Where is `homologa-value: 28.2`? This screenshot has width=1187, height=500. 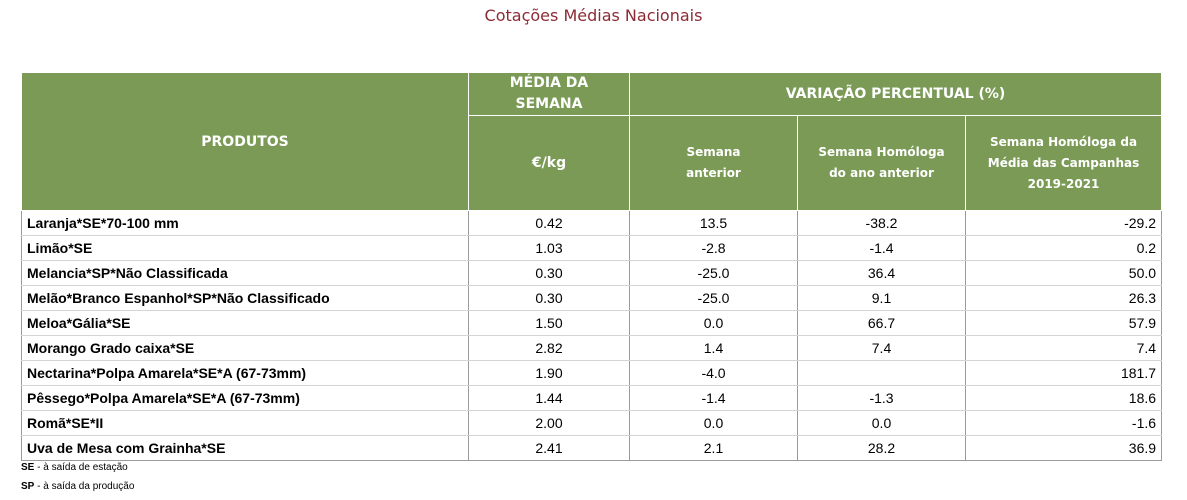 homologa-value: 28.2 is located at coordinates (881, 448).